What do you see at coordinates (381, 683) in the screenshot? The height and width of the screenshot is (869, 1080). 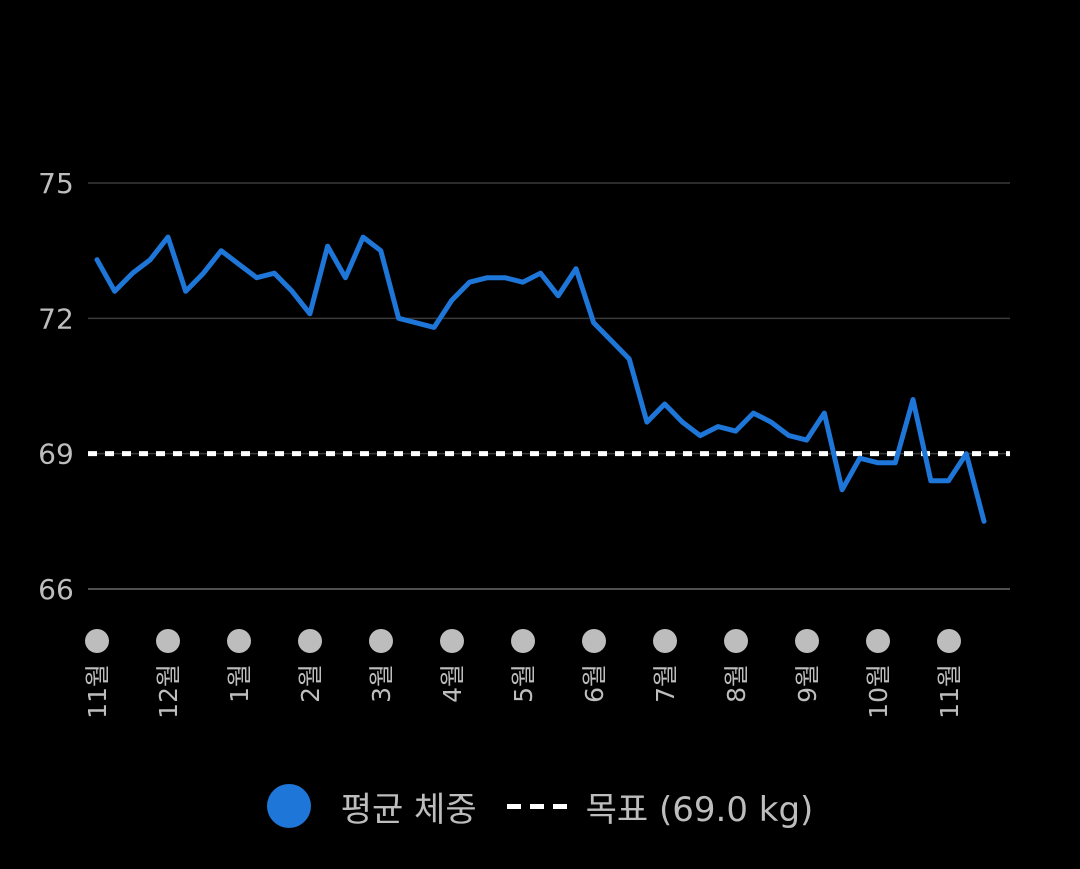 I see `x-month-label: 3월` at bounding box center [381, 683].